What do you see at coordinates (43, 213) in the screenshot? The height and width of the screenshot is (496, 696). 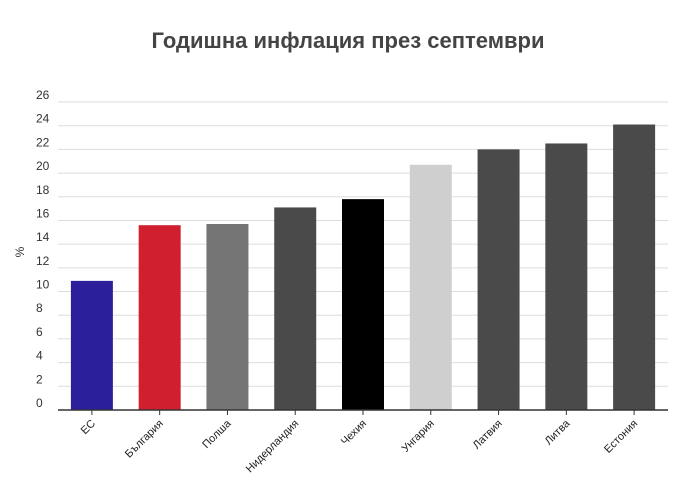 I see `y-tick-label: 16` at bounding box center [43, 213].